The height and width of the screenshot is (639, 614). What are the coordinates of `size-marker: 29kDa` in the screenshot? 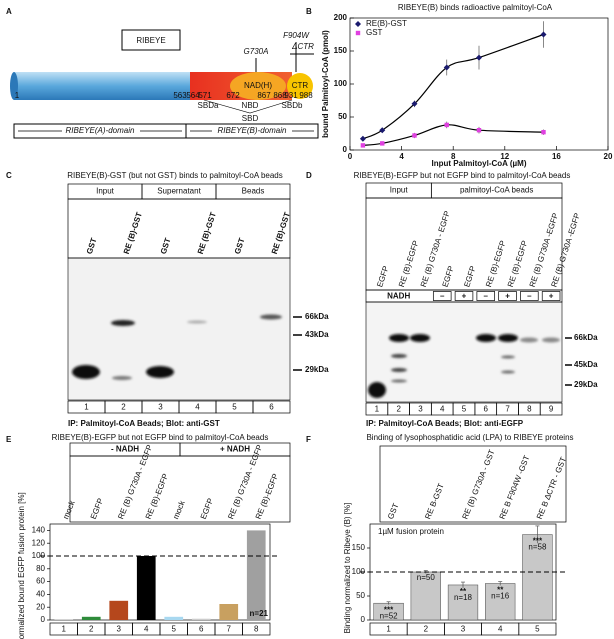 It's located at (317, 369).